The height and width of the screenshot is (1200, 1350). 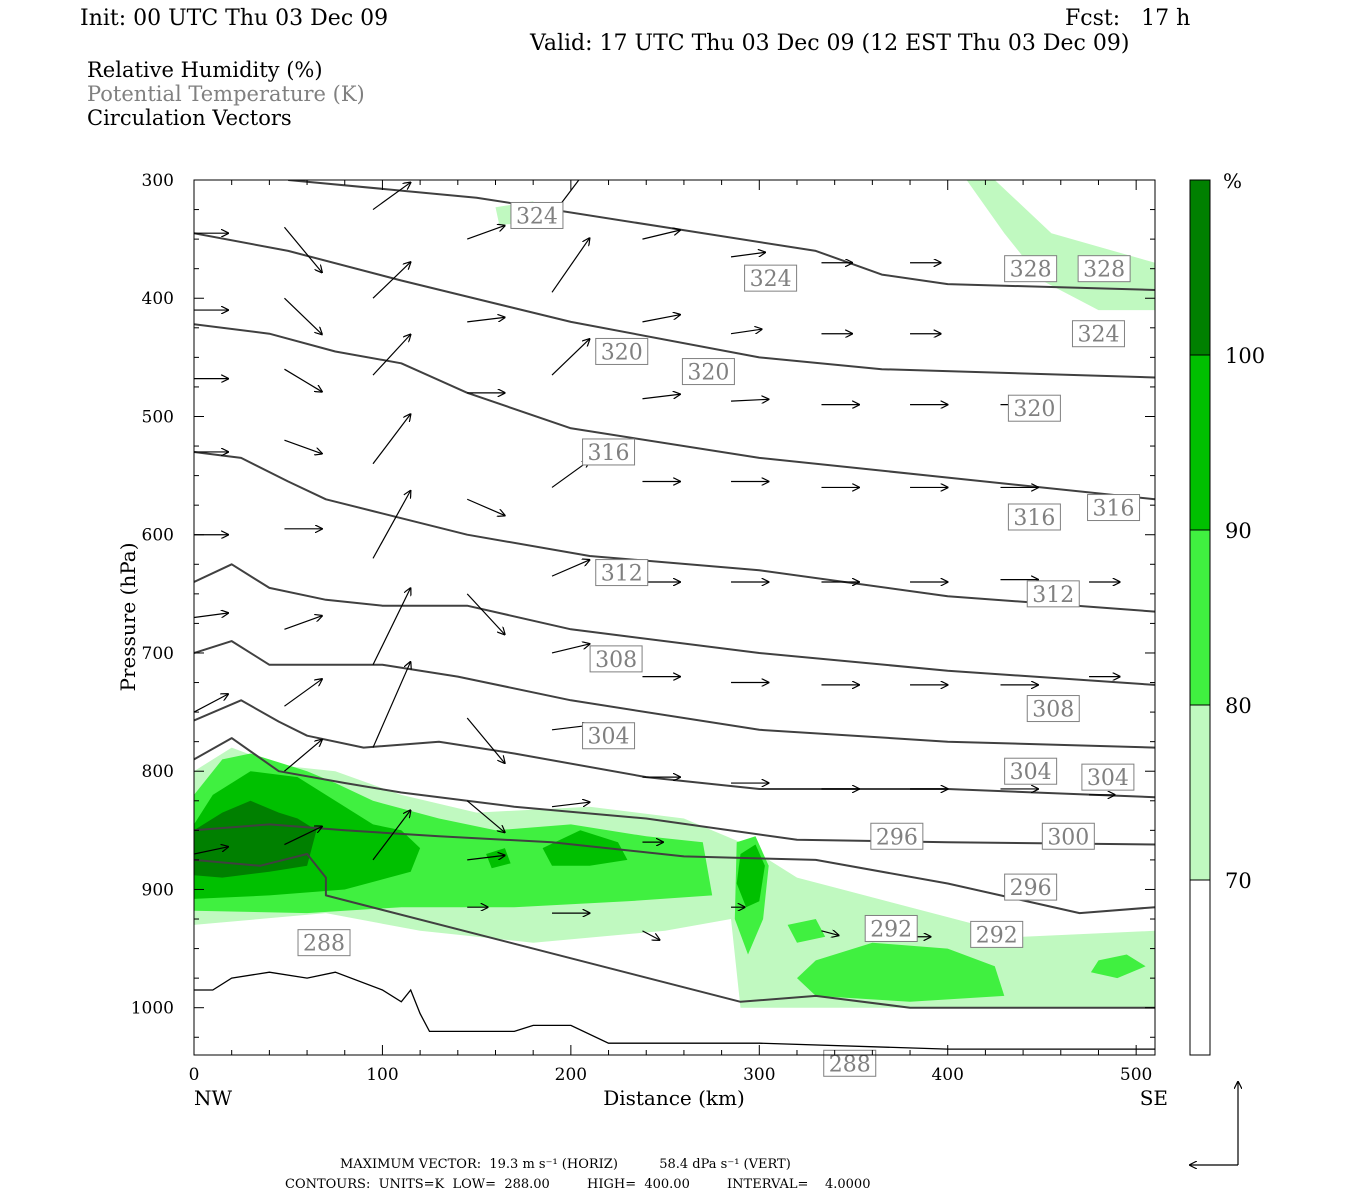 I want to click on theta-label-text: 328, so click(x=1031, y=270).